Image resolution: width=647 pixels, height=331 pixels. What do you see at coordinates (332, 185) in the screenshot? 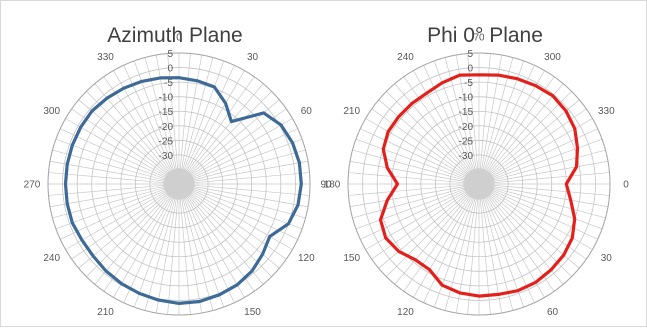
I see `angle-tick-label: 180` at bounding box center [332, 185].